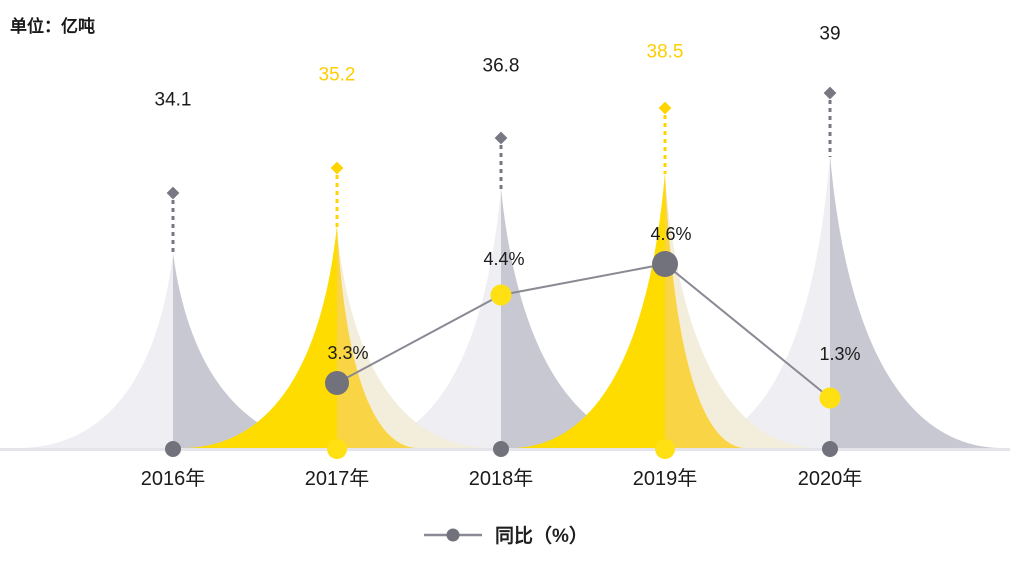 This screenshot has height=561, width=1010. Describe the element at coordinates (705, 310) in the screenshot. I see `mountain-2019-right` at that location.